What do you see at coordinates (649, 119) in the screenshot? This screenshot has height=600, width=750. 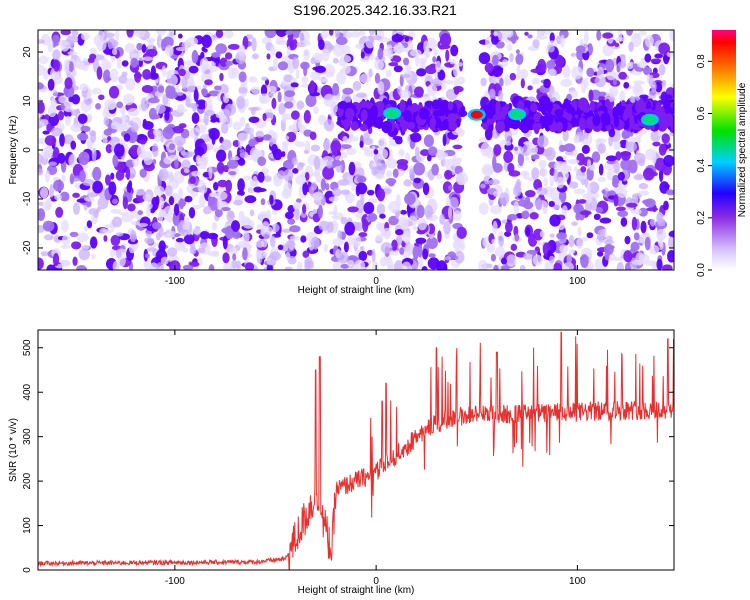 I see `hot-spot-core` at bounding box center [649, 119].